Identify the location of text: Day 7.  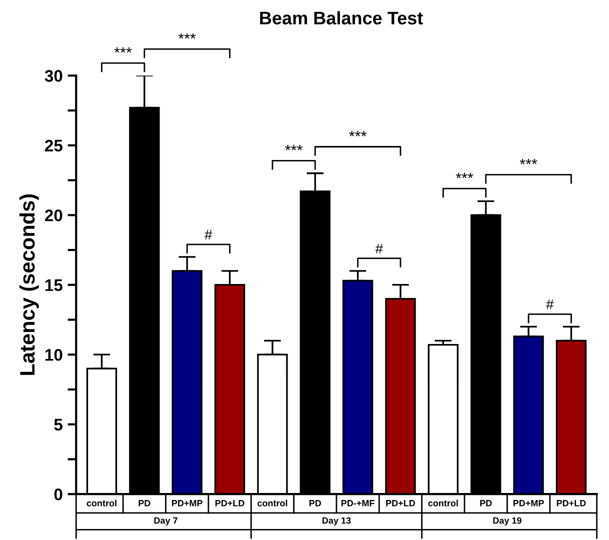
(166, 521).